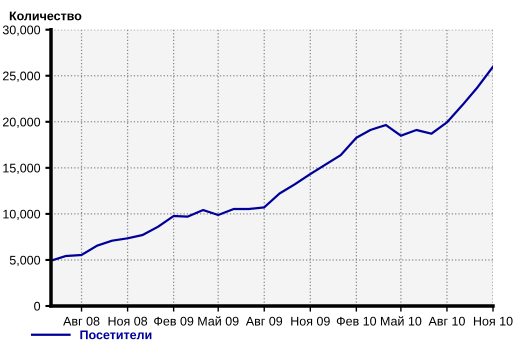 The image size is (520, 353). I want to click on y-tick-label: 30,000, so click(21, 31).